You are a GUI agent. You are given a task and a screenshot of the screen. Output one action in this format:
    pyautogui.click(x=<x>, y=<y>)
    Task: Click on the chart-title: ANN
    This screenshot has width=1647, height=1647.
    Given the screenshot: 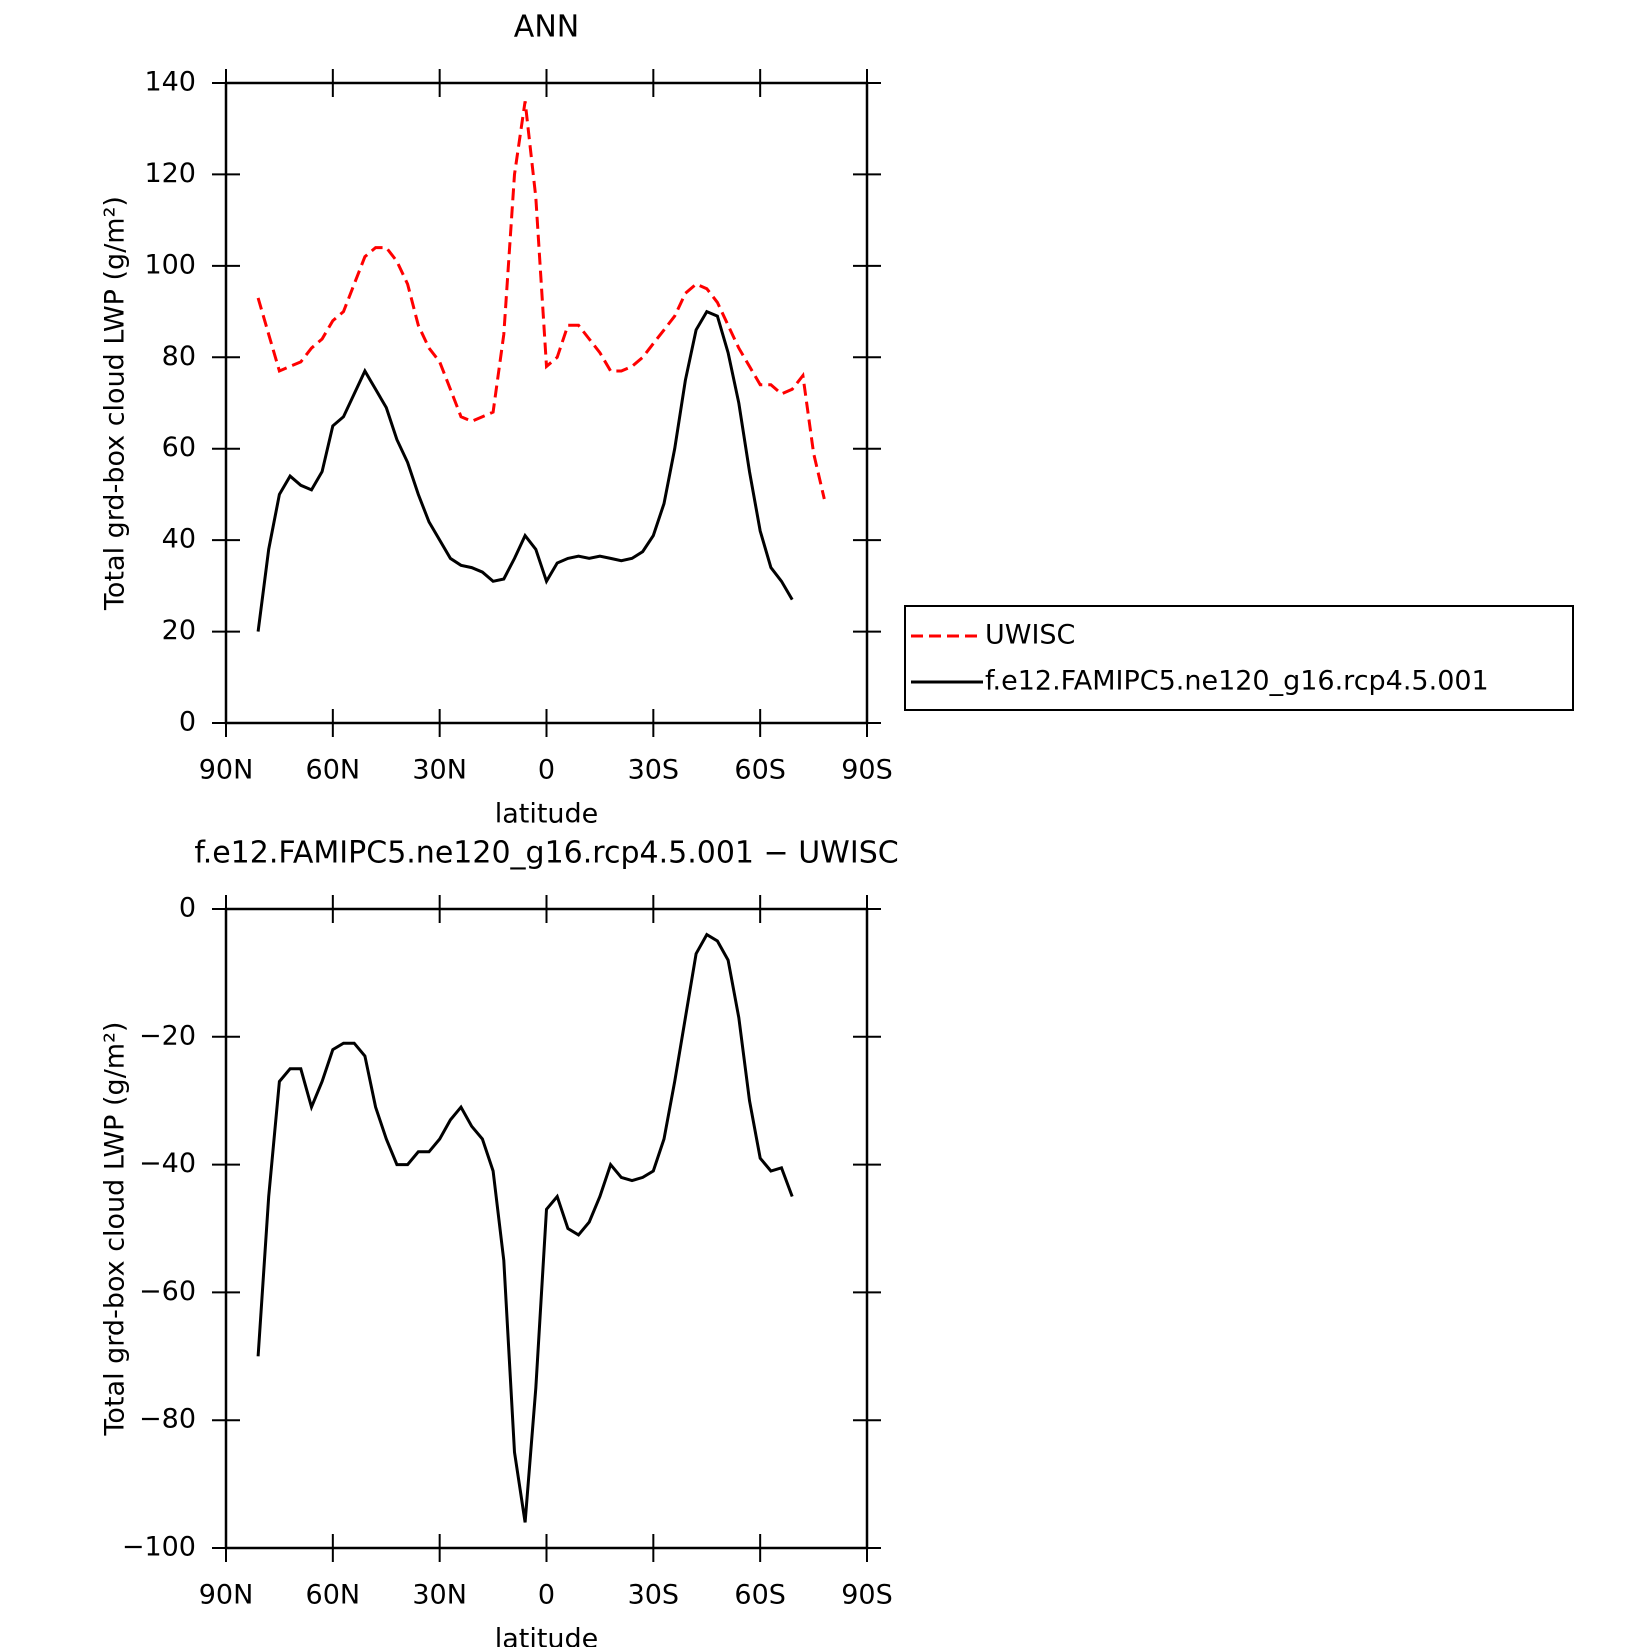 What is the action you would take?
    pyautogui.click(x=546, y=27)
    